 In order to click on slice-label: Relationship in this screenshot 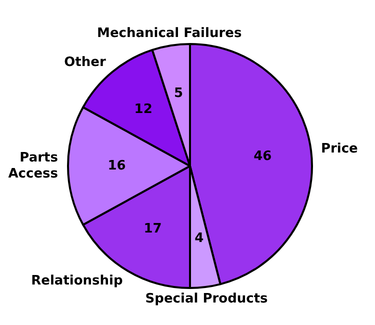, I will do `click(77, 281)`.